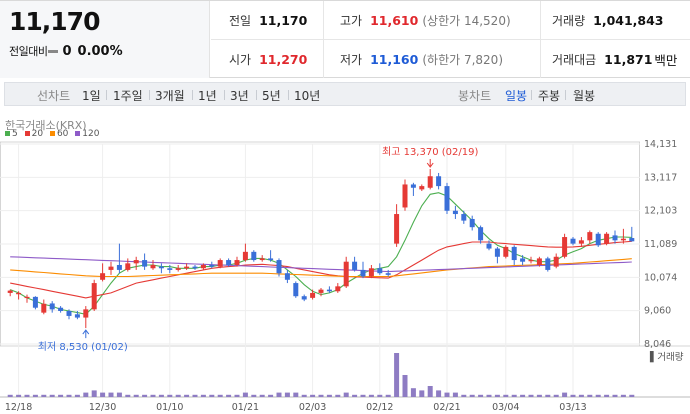 The height and width of the screenshot is (414, 690). What do you see at coordinates (516, 96) in the screenshot?
I see `tab-daily: 일봉` at bounding box center [516, 96].